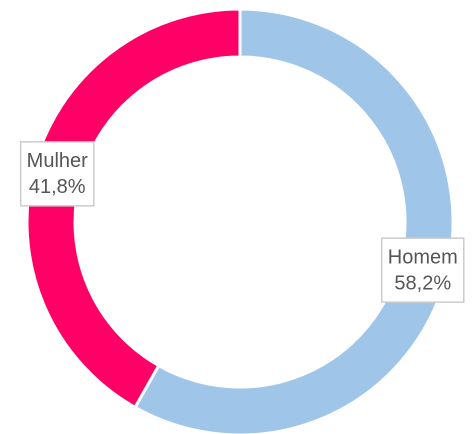 The height and width of the screenshot is (434, 474). What do you see at coordinates (57, 161) in the screenshot?
I see `category-label: Mulher` at bounding box center [57, 161].